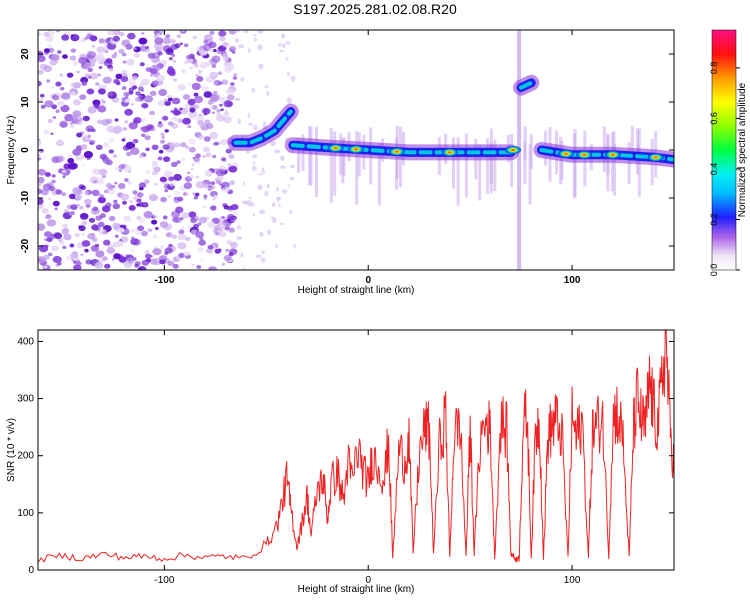  What do you see at coordinates (25, 54) in the screenshot?
I see `y-tick-label: 20` at bounding box center [25, 54].